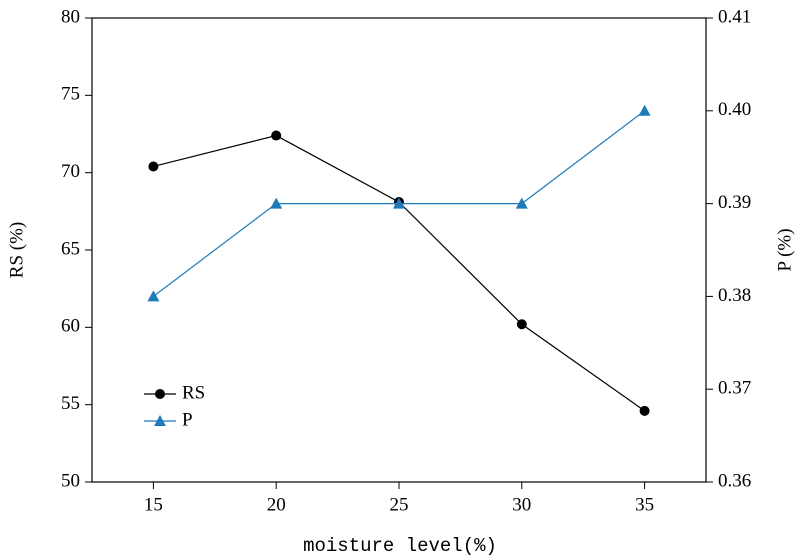 This screenshot has width=800, height=558. I want to click on x-tick-label: 15, so click(153, 504).